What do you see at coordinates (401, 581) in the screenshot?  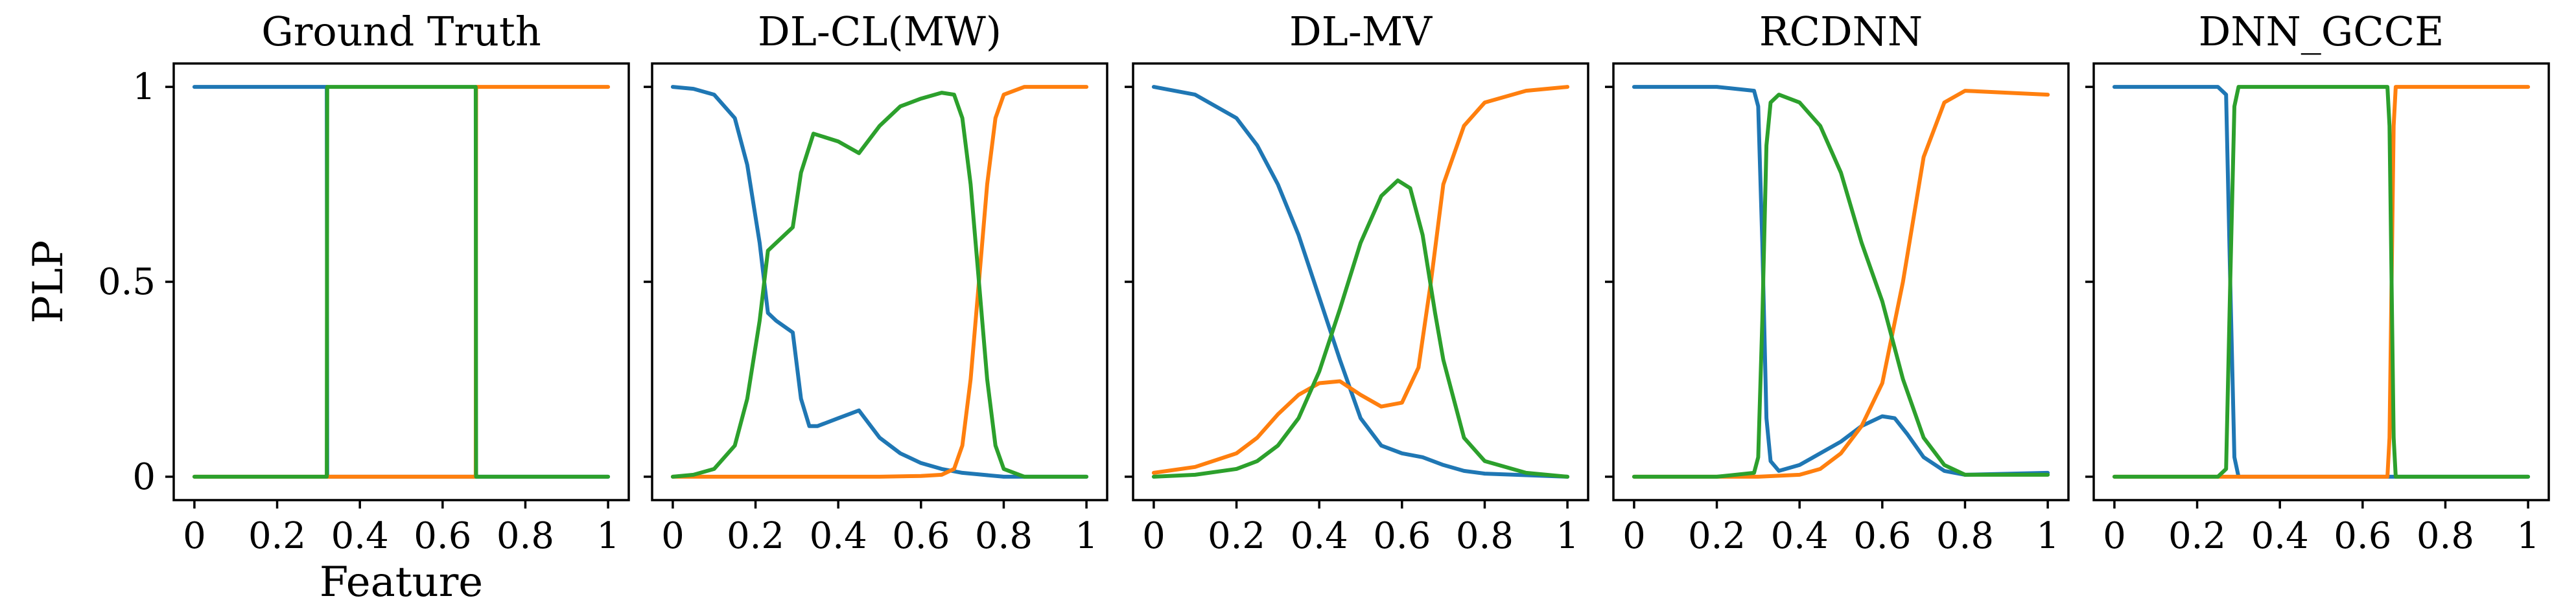 I see `x-axis-label: Feature` at bounding box center [401, 581].